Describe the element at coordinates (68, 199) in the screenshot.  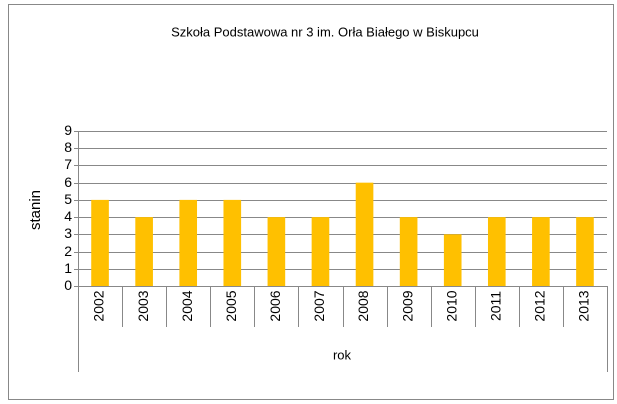
I see `y-tick-label: 5` at that location.